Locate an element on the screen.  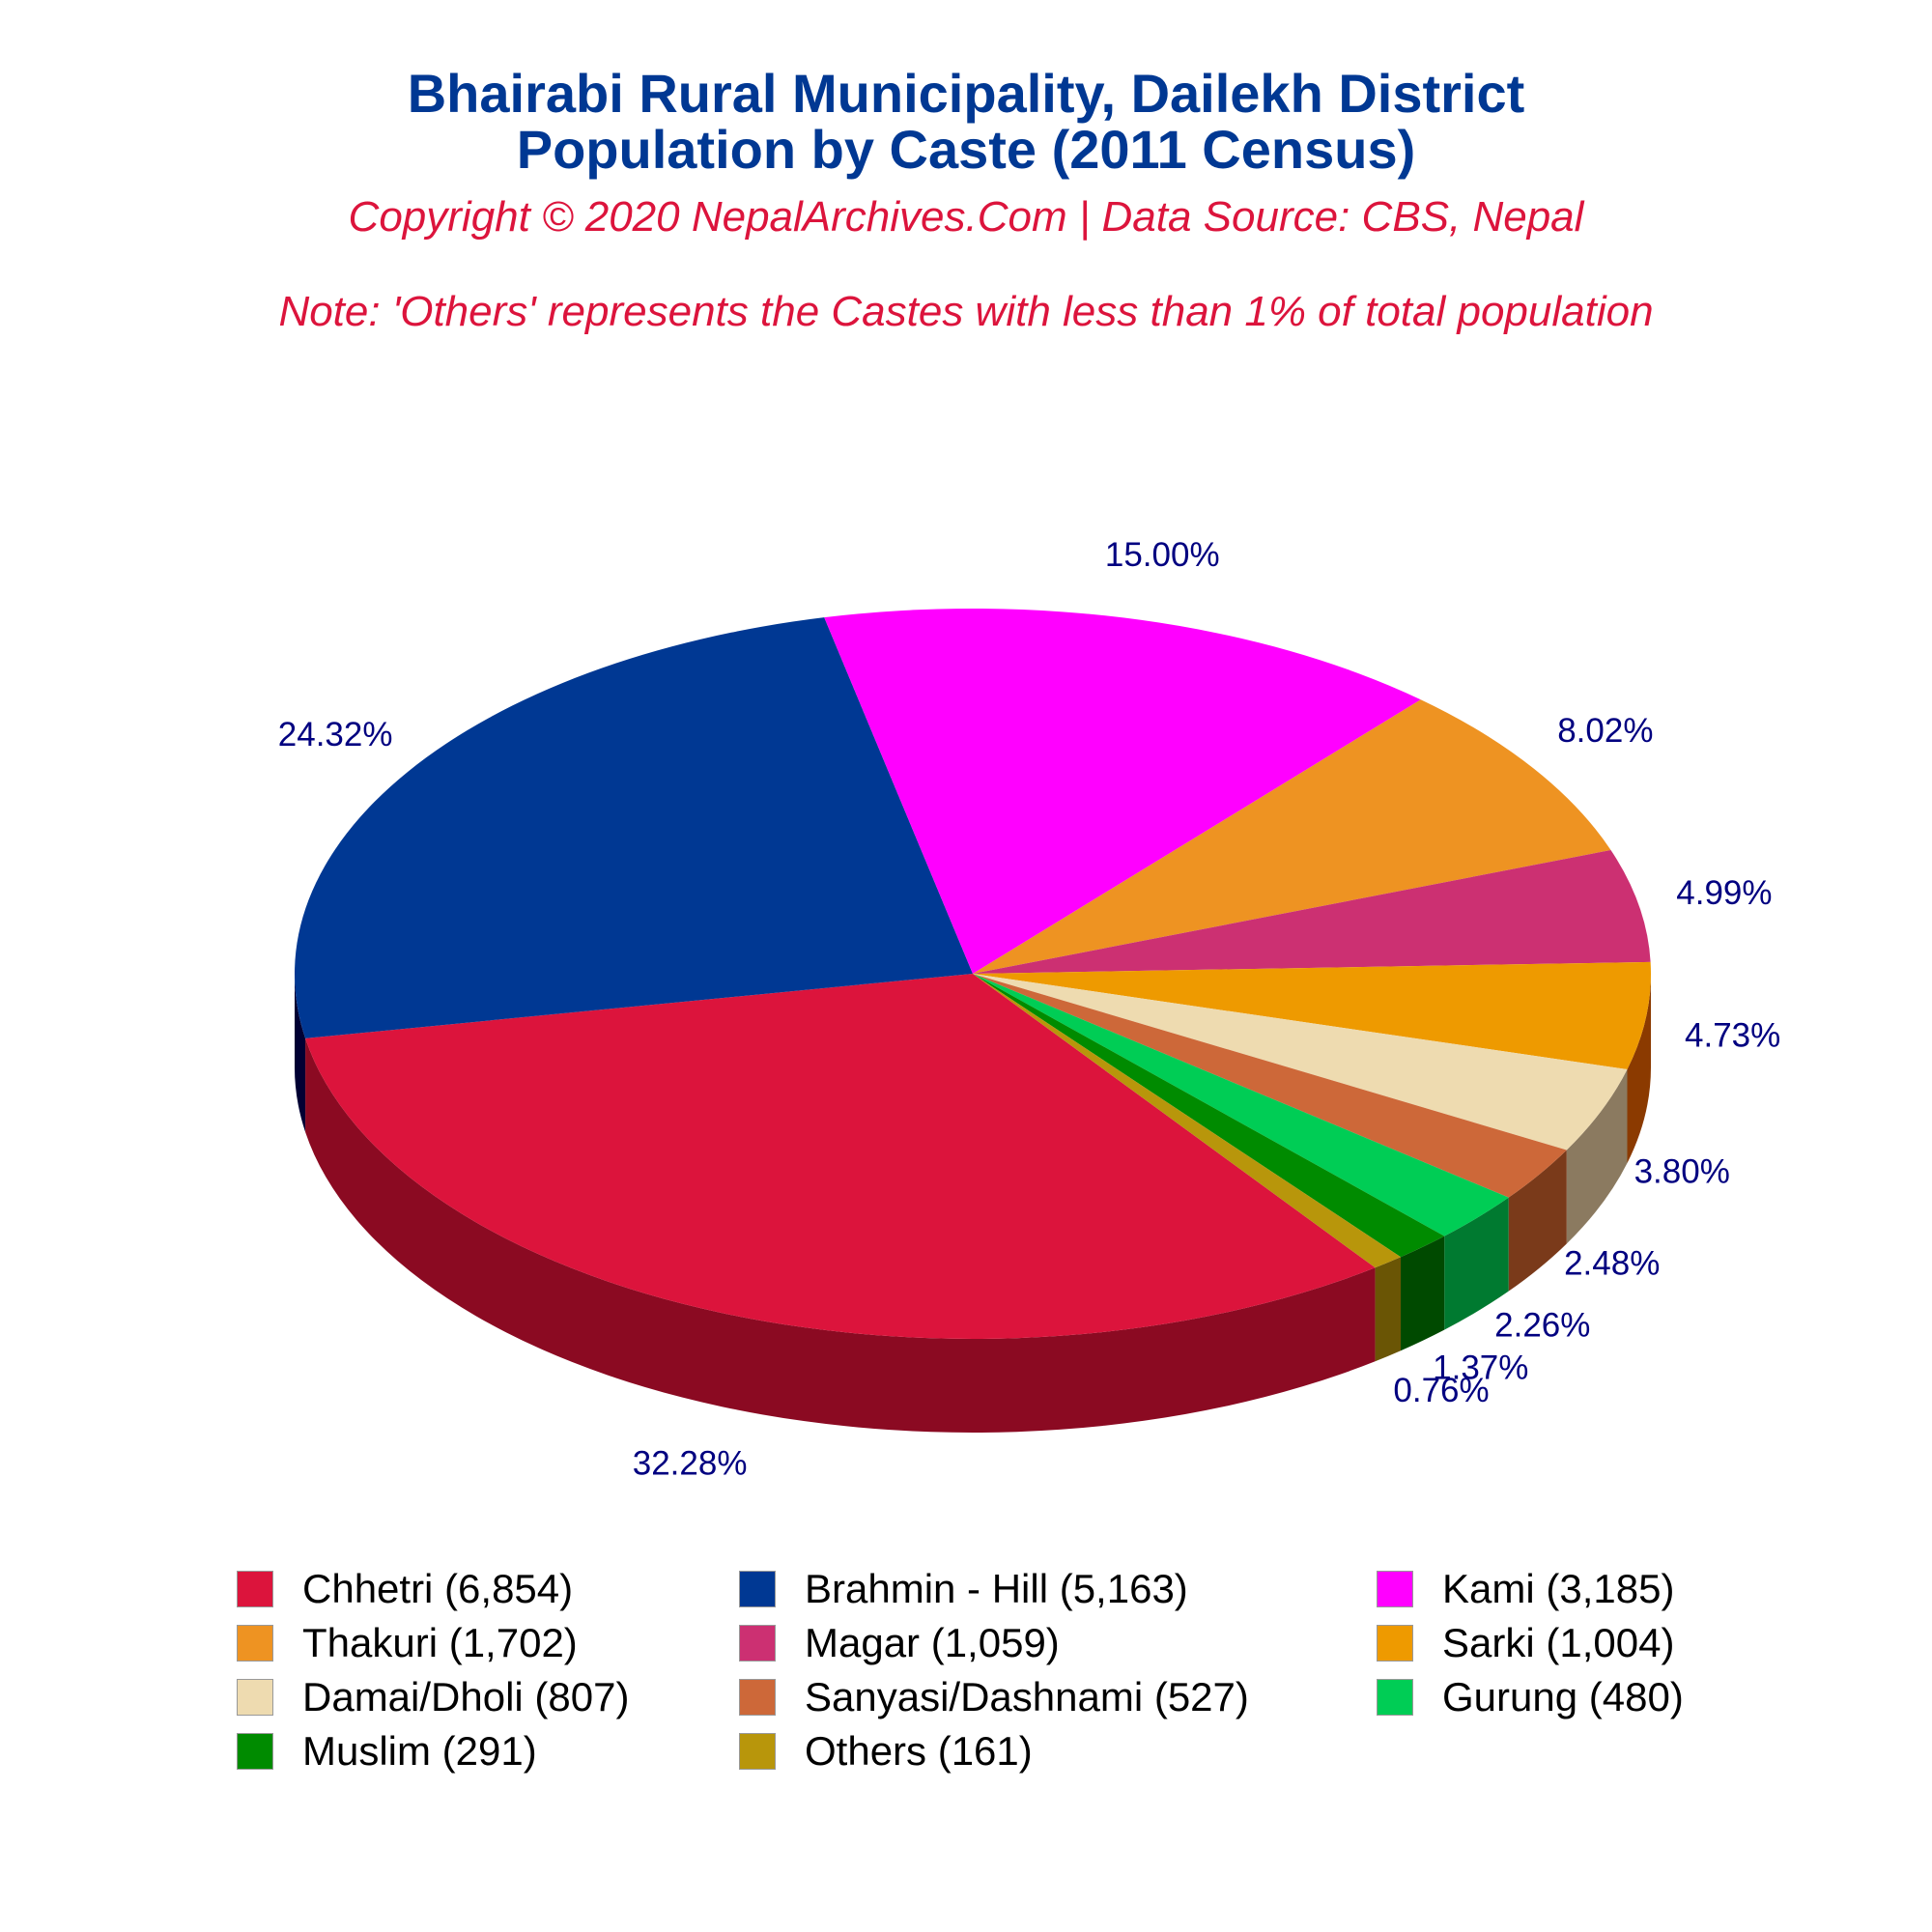
legend-item: Thakuri (1,702) is located at coordinates (407, 1643).